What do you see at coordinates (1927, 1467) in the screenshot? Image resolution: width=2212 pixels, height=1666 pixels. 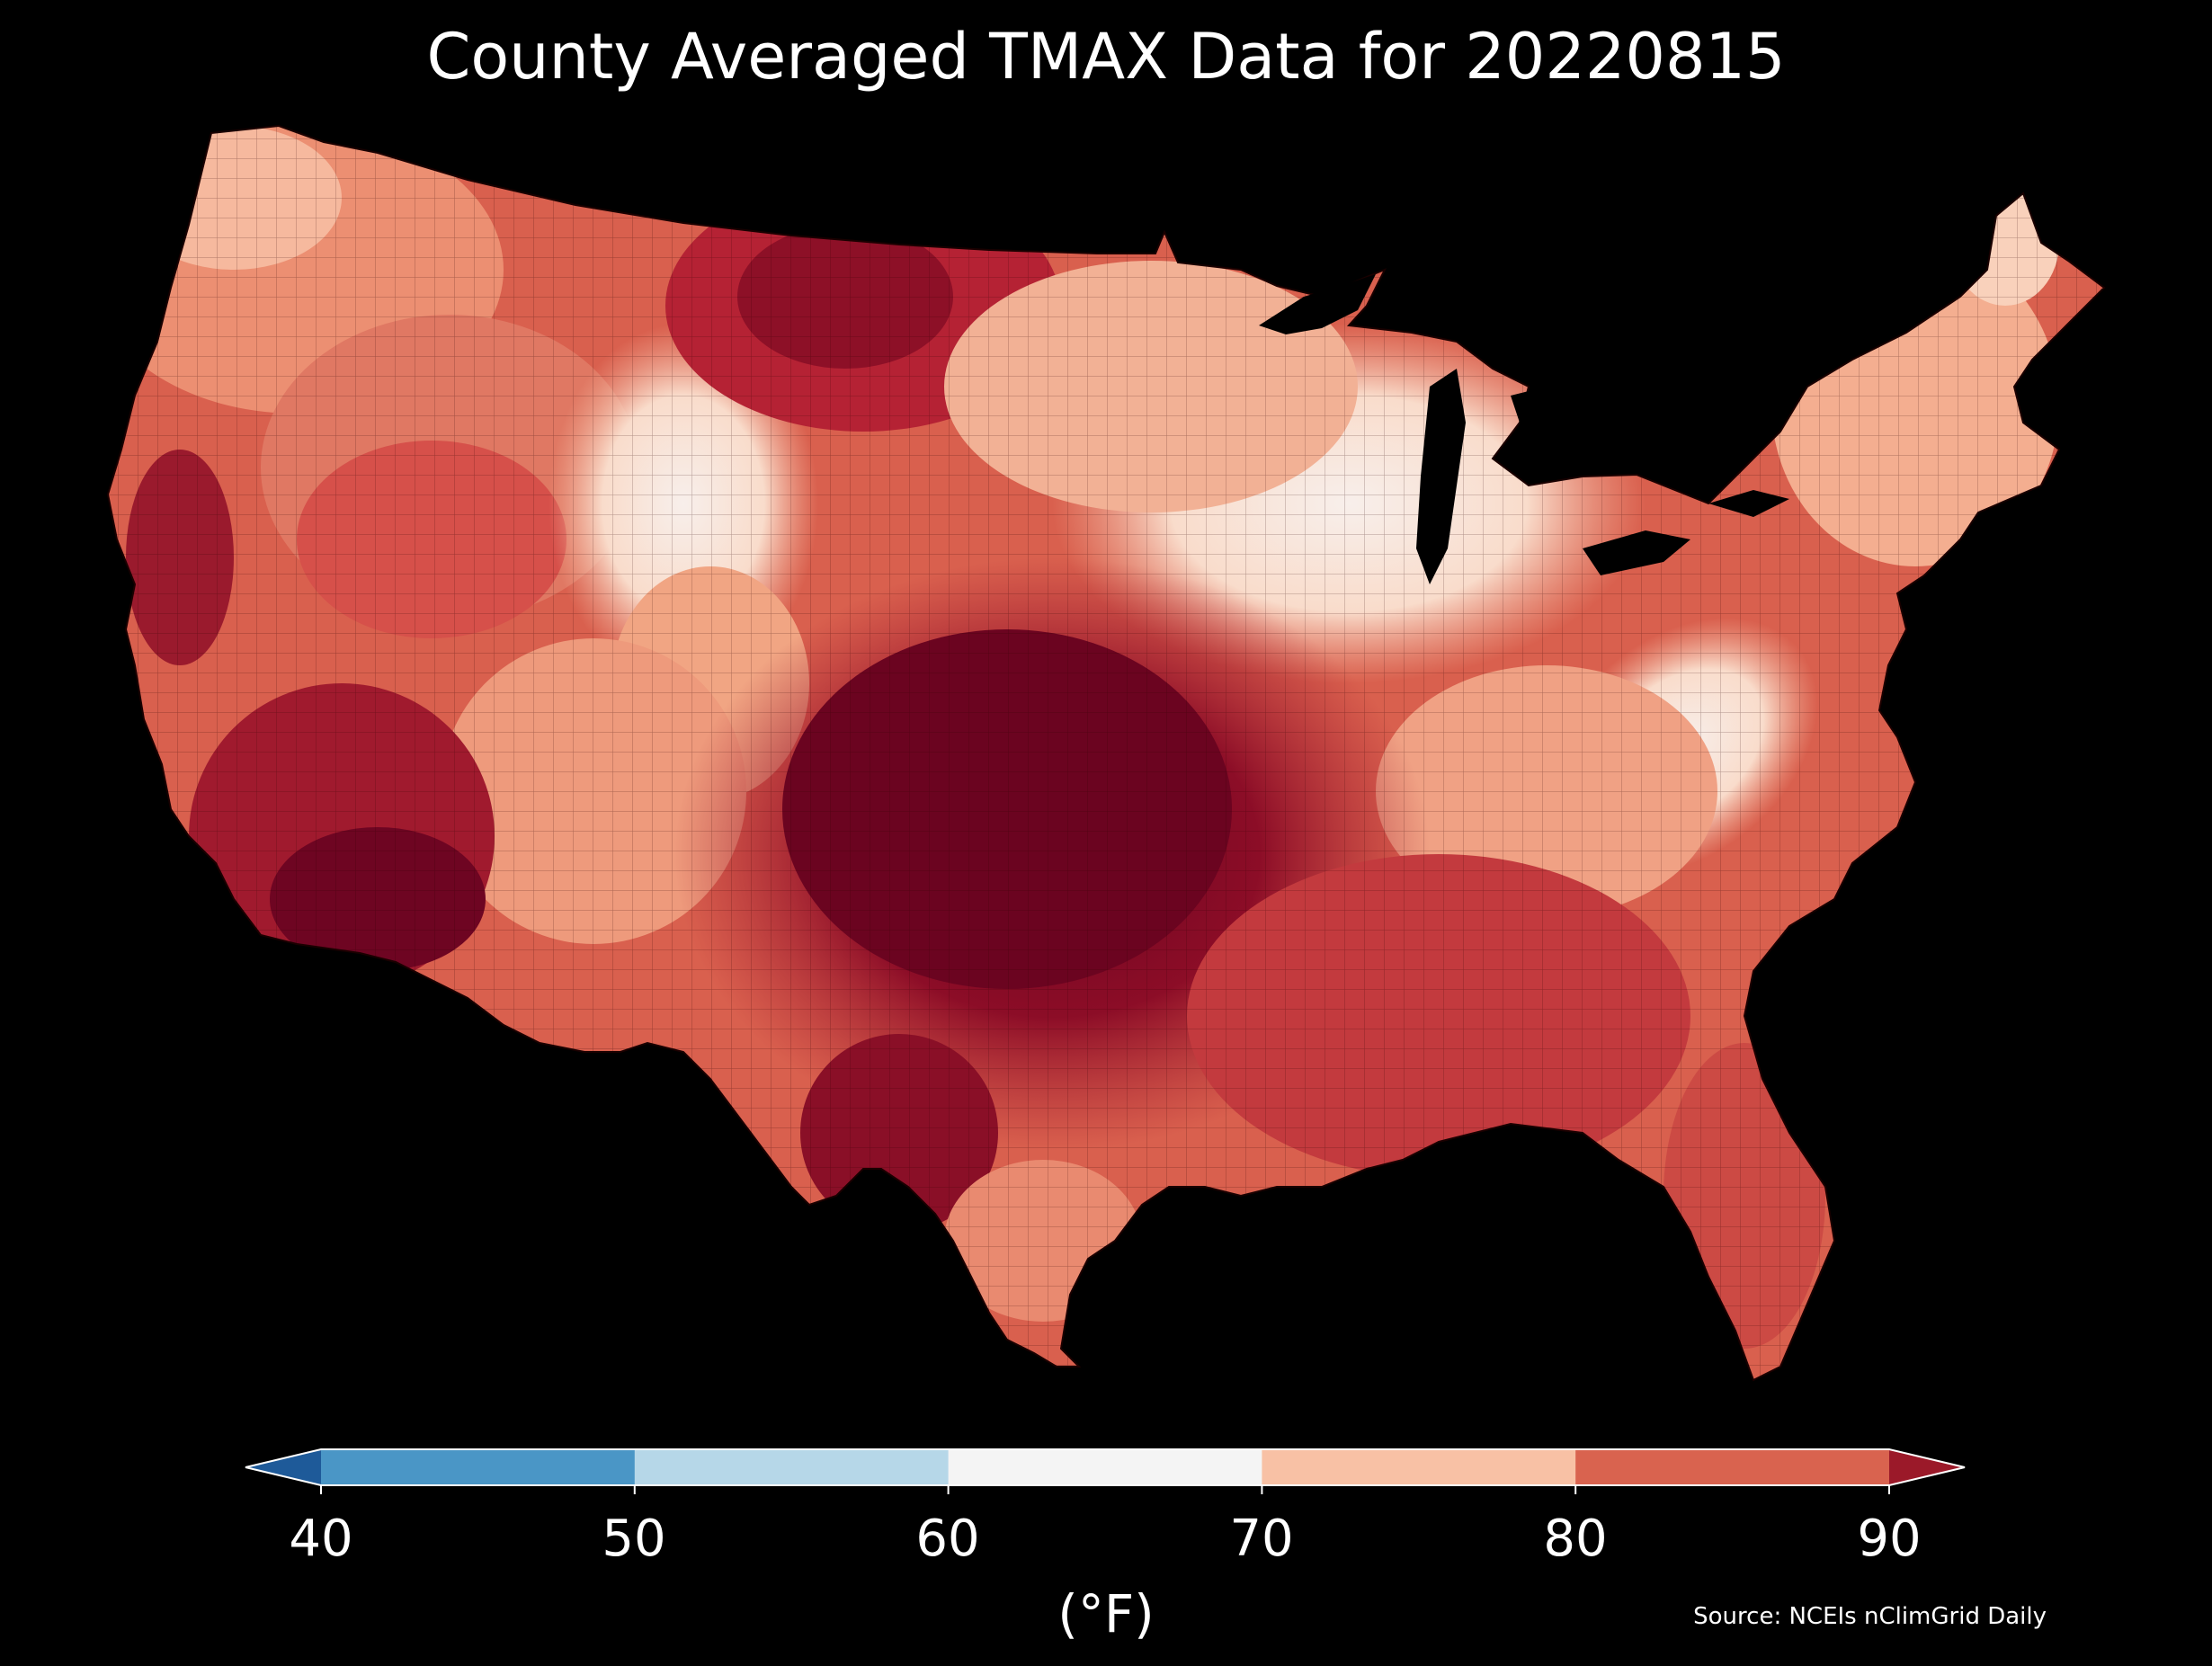 I see `colorbar-over-arrow` at bounding box center [1927, 1467].